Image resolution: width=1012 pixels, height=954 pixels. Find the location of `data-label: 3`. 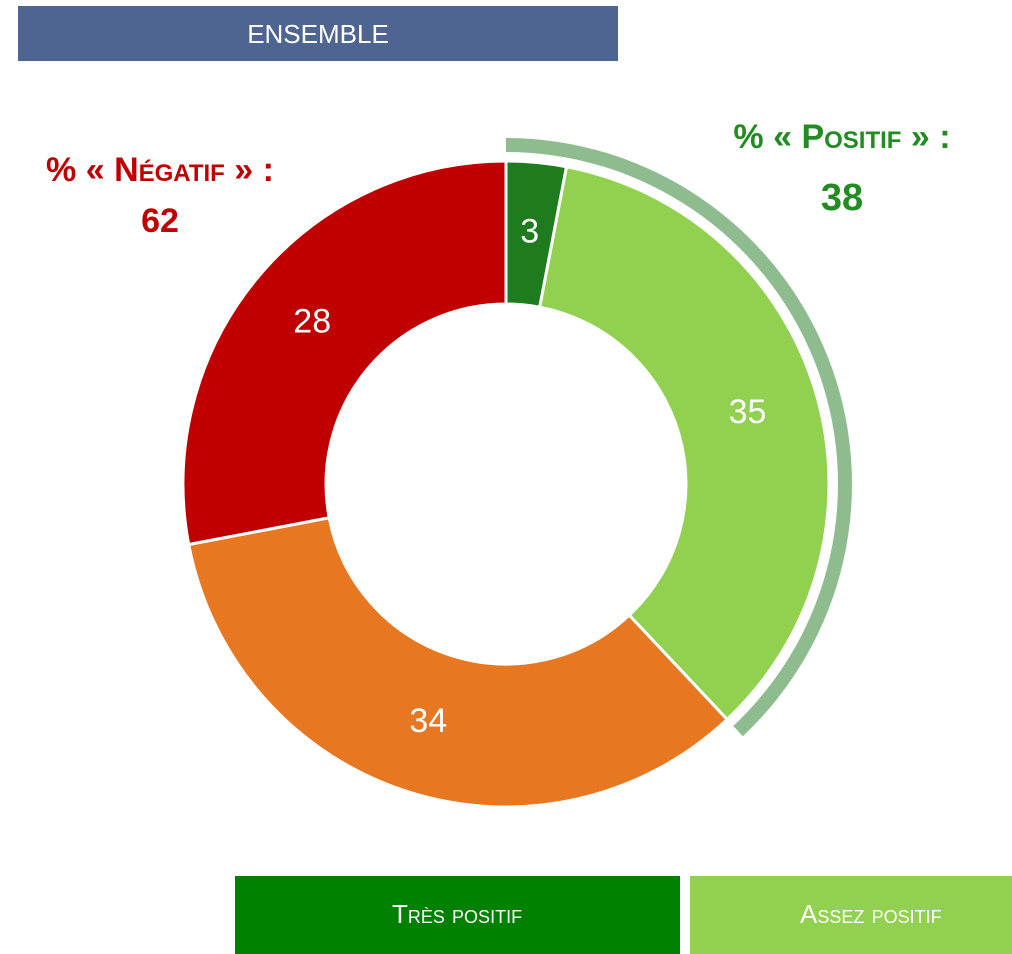

data-label: 3 is located at coordinates (529, 232).